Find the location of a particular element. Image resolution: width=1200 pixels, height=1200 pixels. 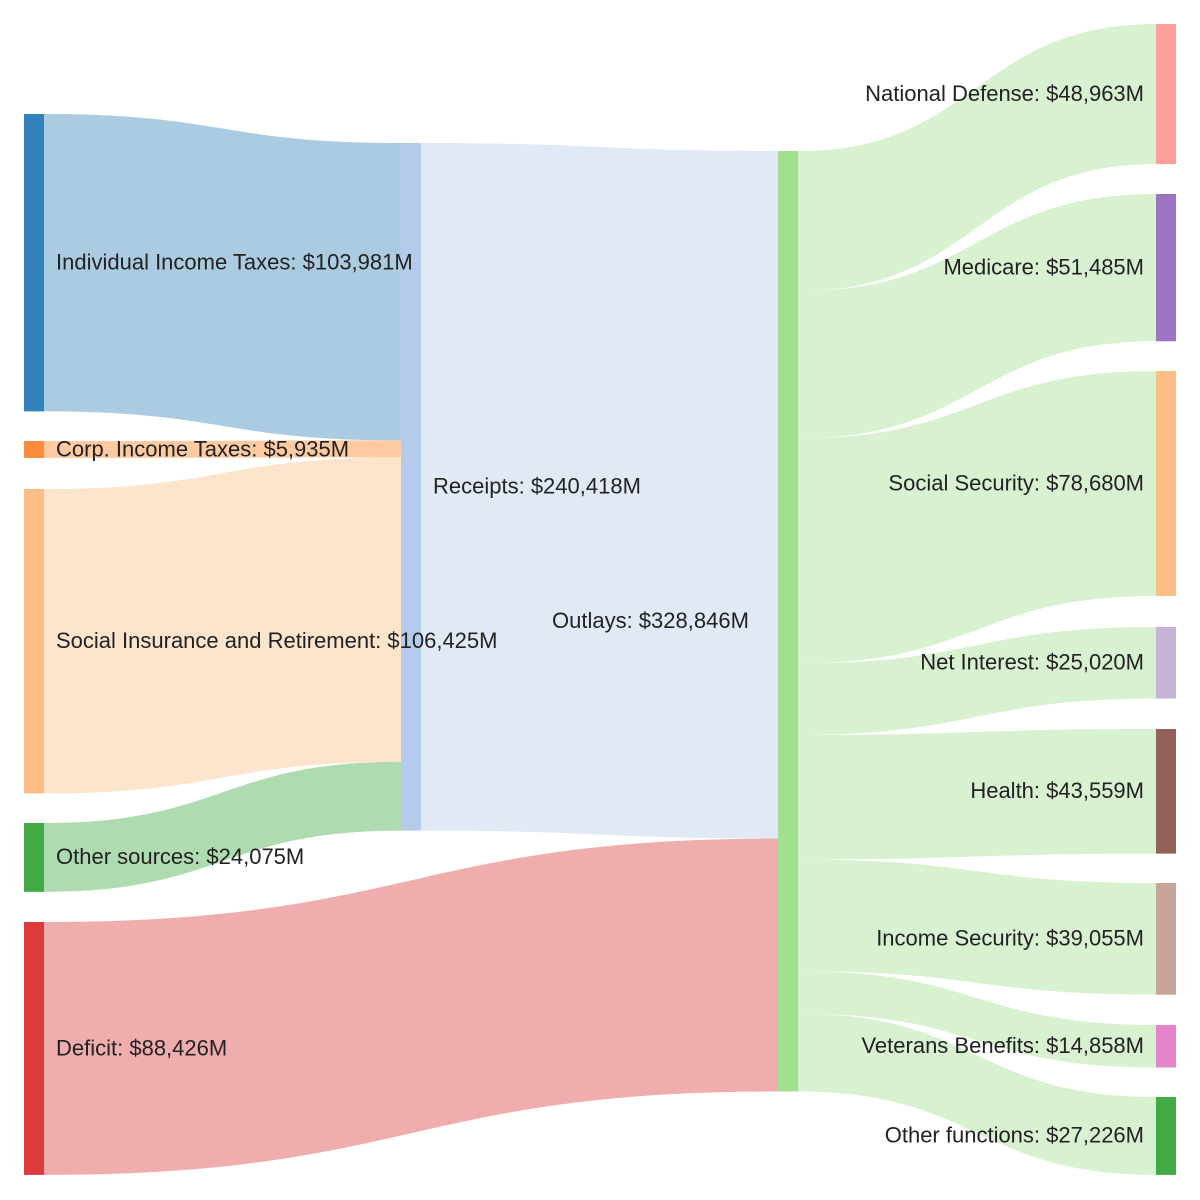

sankey-node-veterans is located at coordinates (1166, 1046).